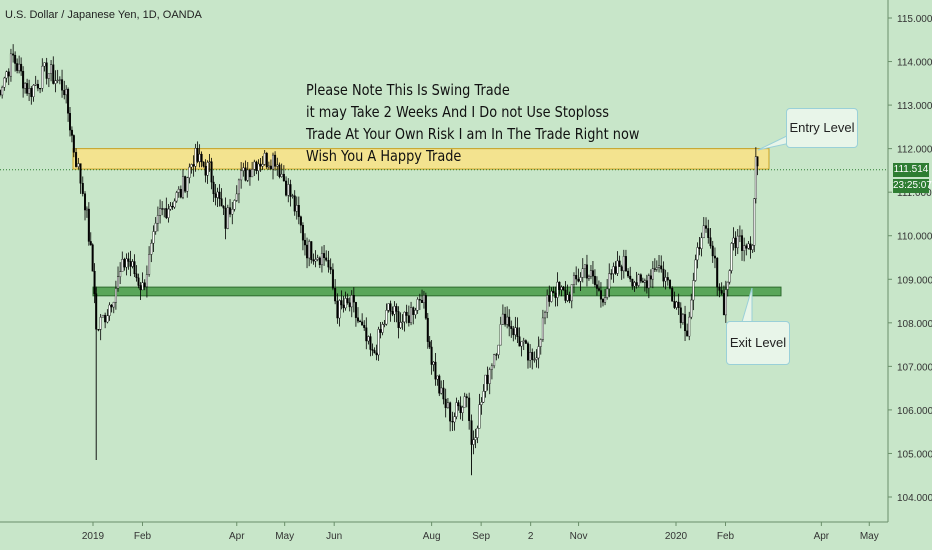 This screenshot has height=550, width=932. Describe the element at coordinates (822, 128) in the screenshot. I see `entry-level-callout: Entry Level` at that location.